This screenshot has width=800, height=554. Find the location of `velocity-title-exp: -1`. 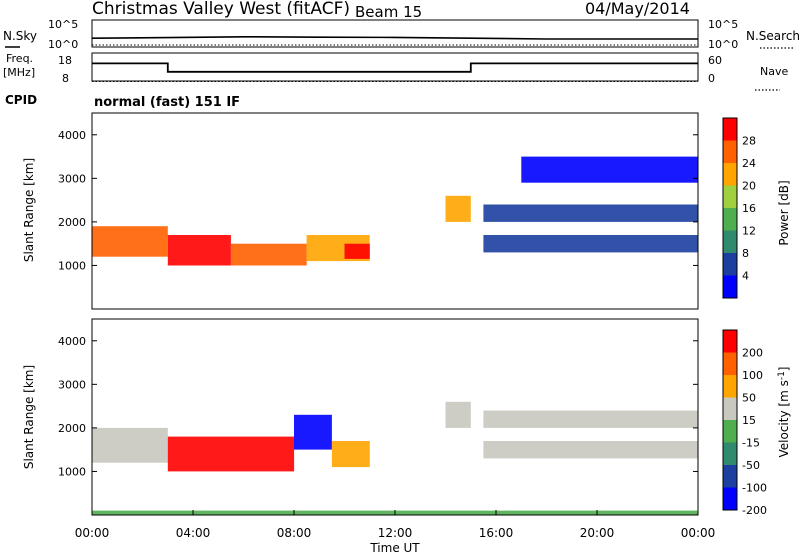

velocity-title-exp: -1 is located at coordinates (782, 375).